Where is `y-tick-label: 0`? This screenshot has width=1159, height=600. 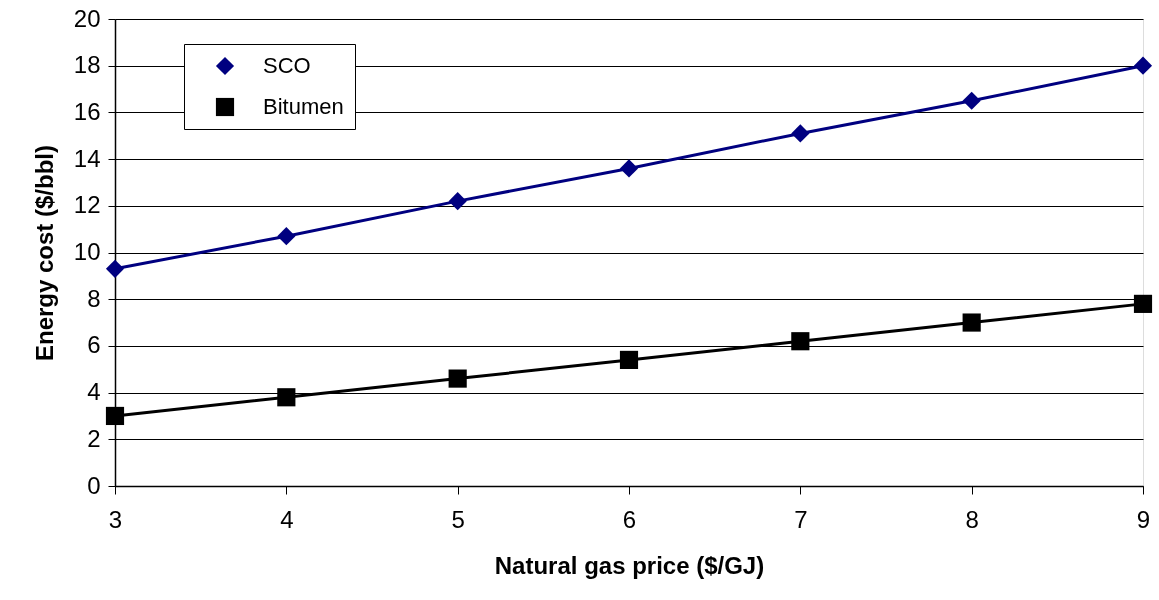 y-tick-label: 0 is located at coordinates (94, 485).